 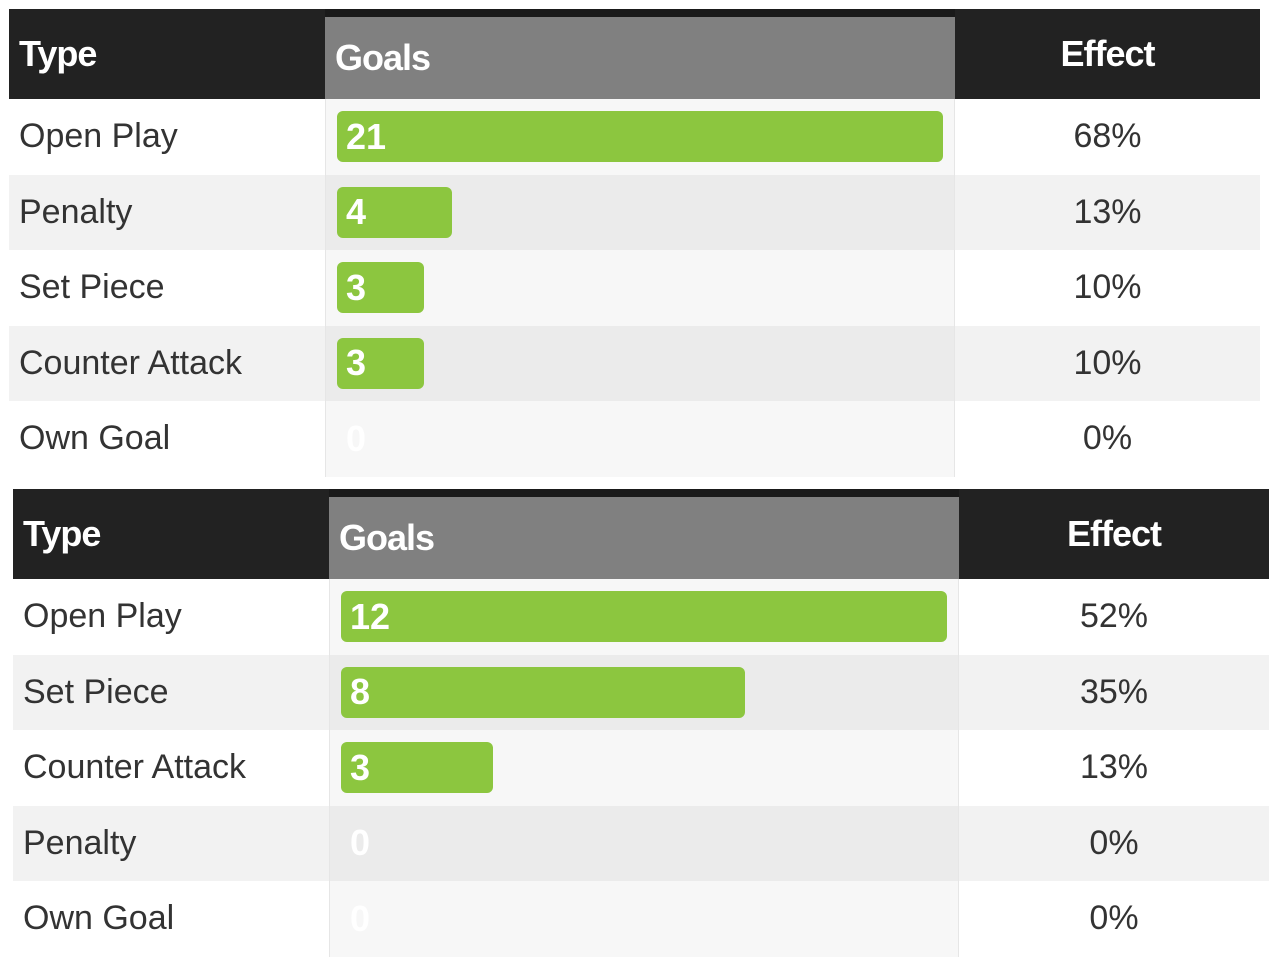 I want to click on table-row: Penalty 0 0%, so click(x=641, y=843).